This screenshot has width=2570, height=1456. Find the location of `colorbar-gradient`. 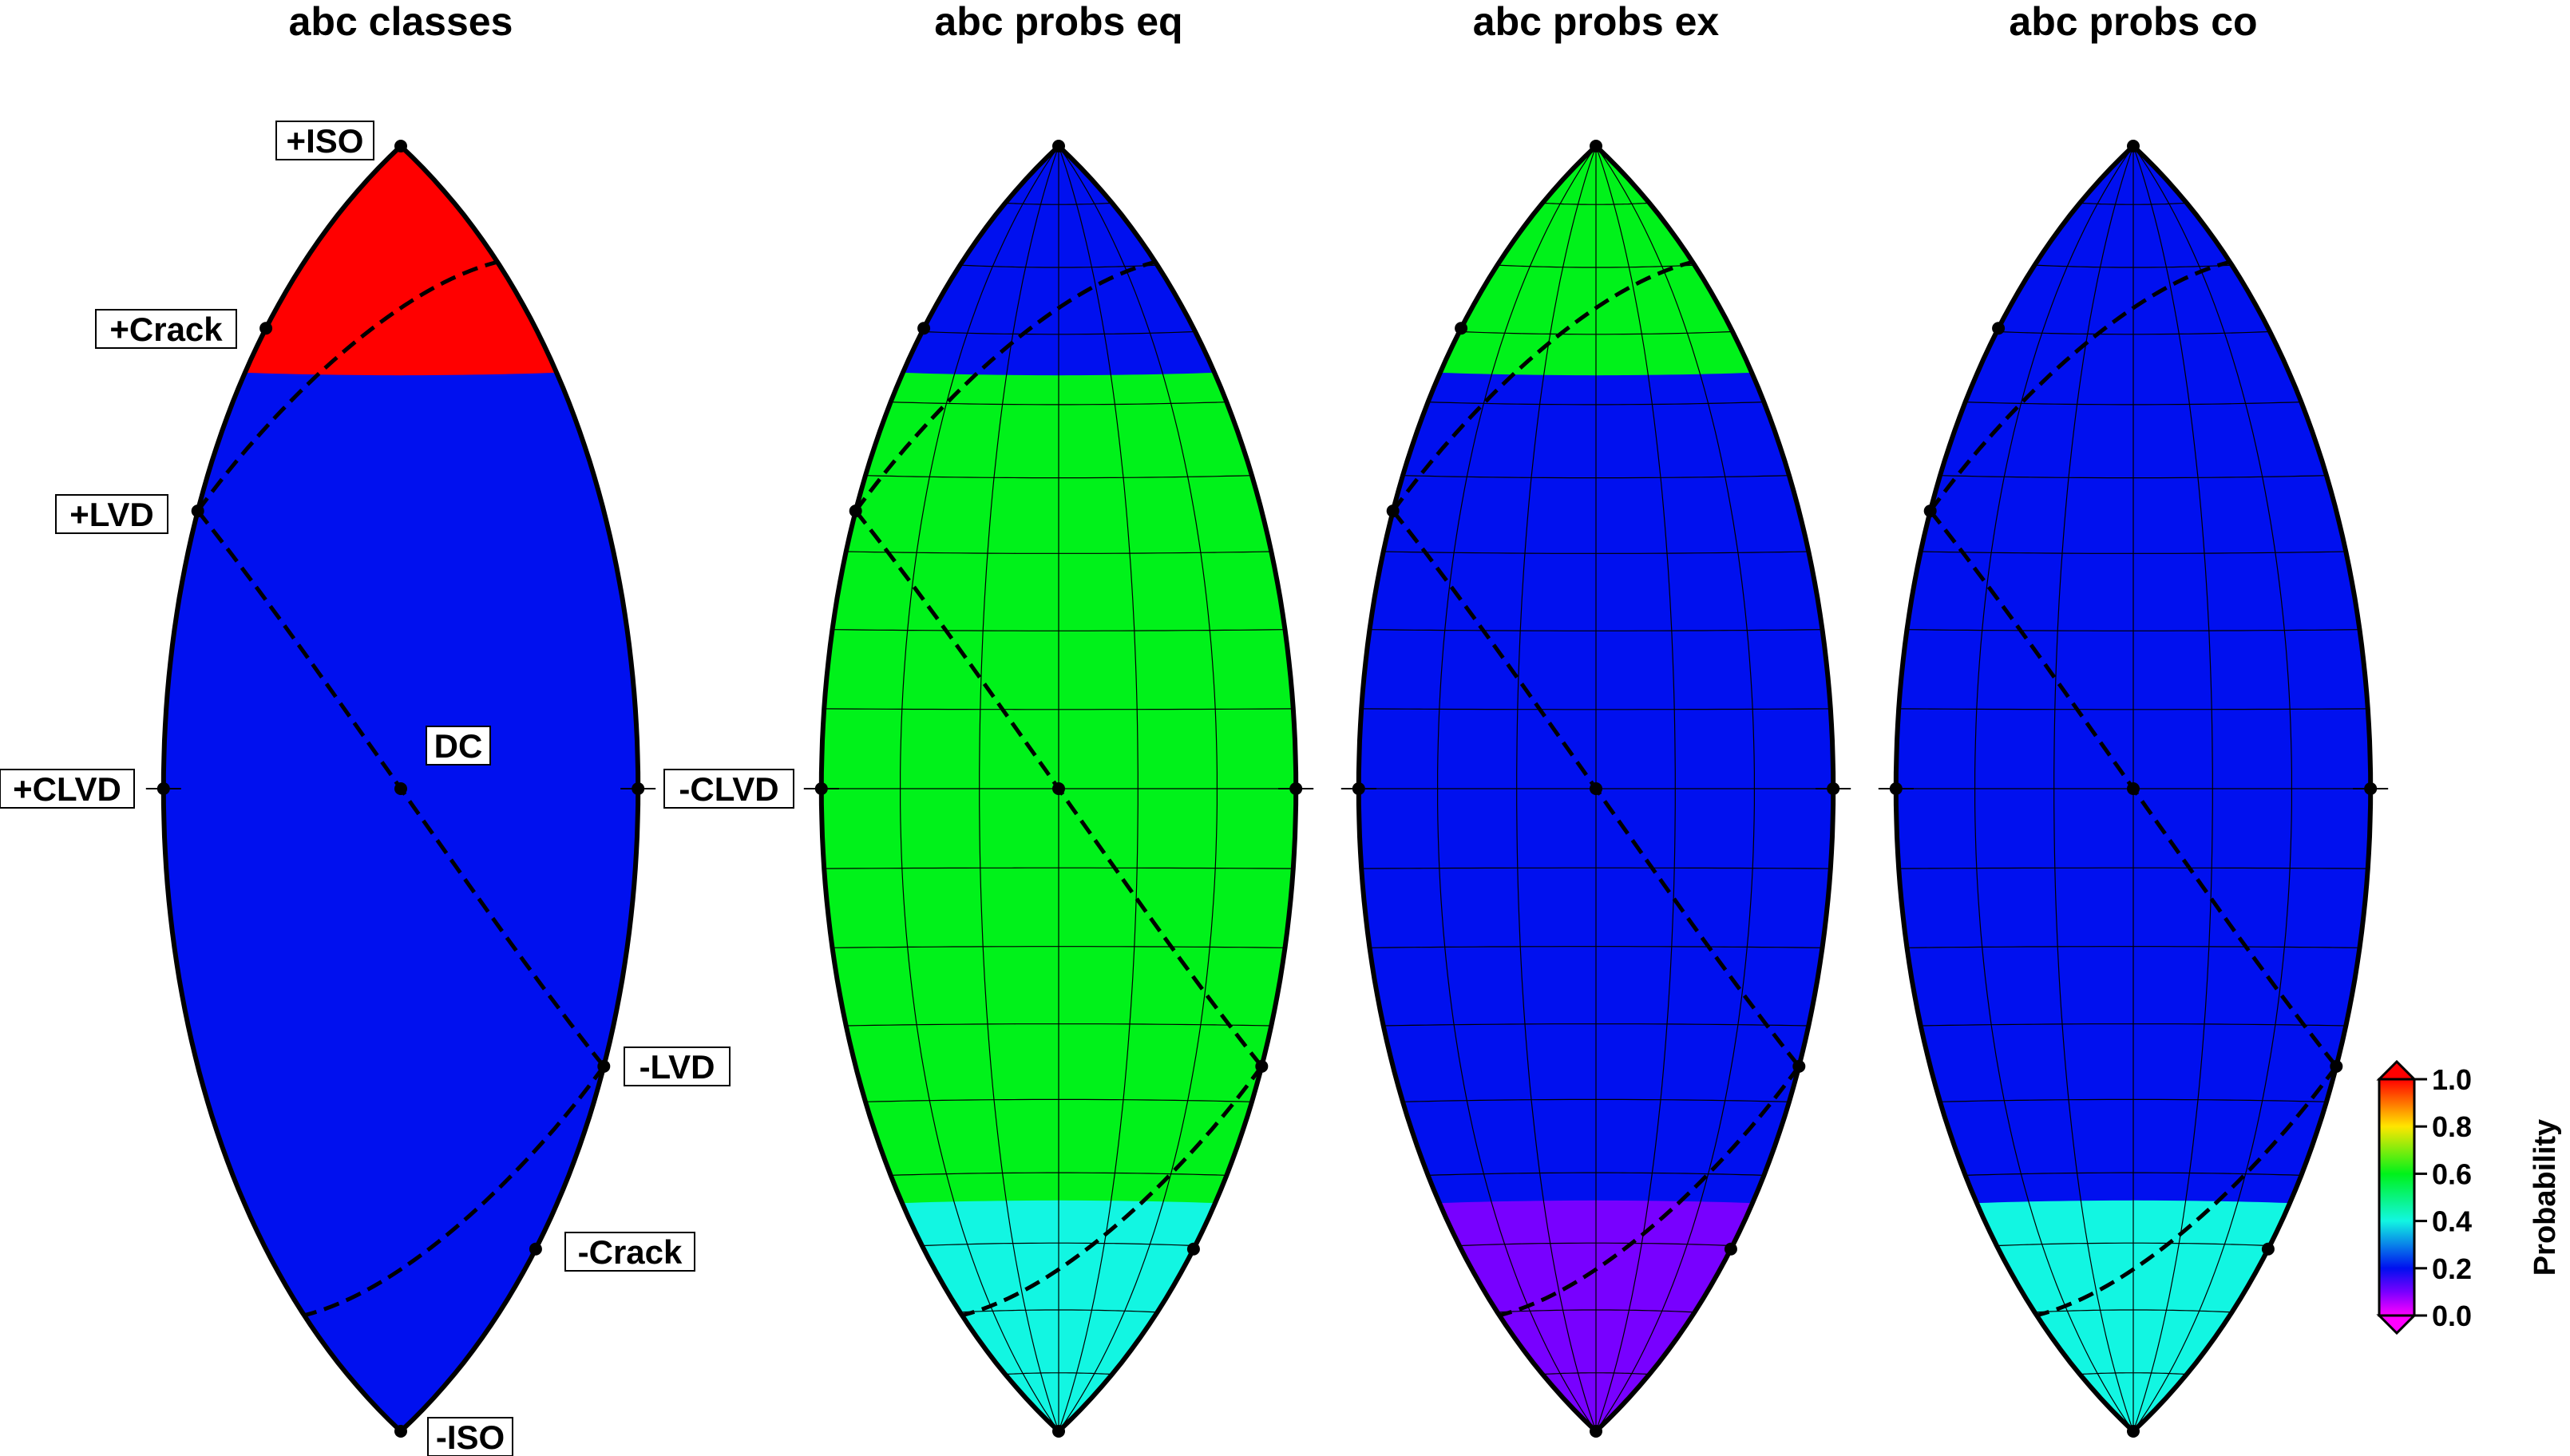

colorbar-gradient is located at coordinates (2397, 1197).